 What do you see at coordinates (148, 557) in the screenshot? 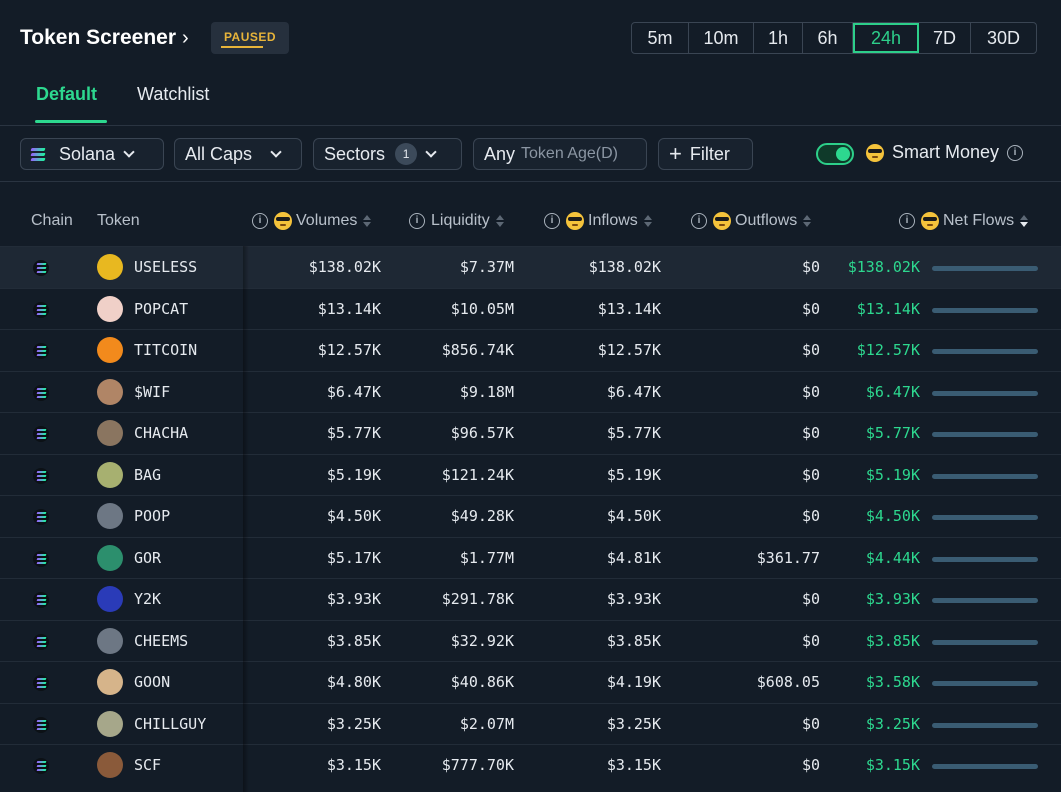
I see `token-name: GOR` at bounding box center [148, 557].